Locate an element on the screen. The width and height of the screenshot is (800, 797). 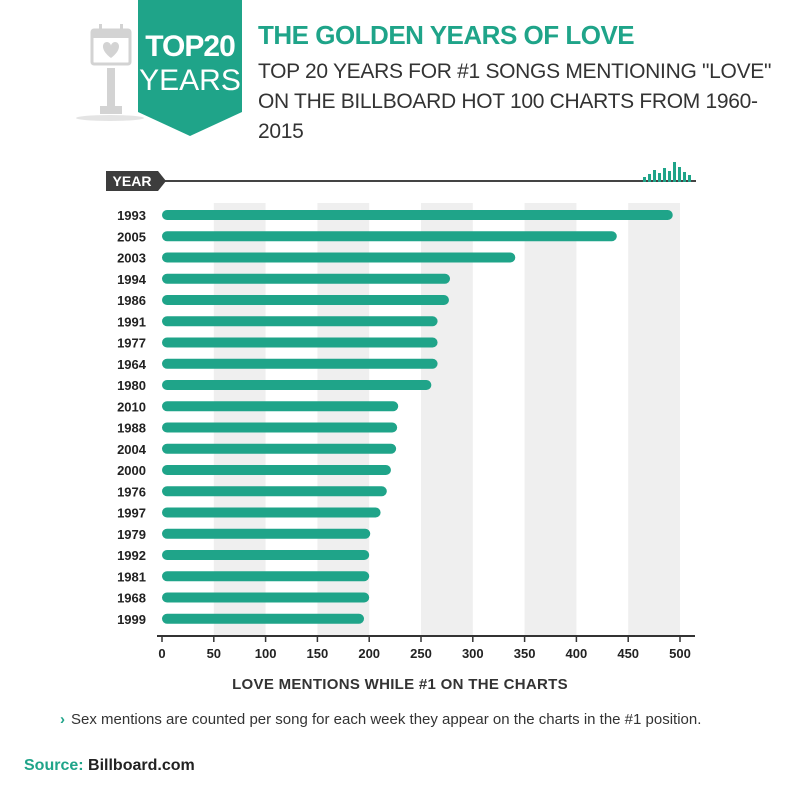
y-tick-label: 1991 is located at coordinates (131, 321).